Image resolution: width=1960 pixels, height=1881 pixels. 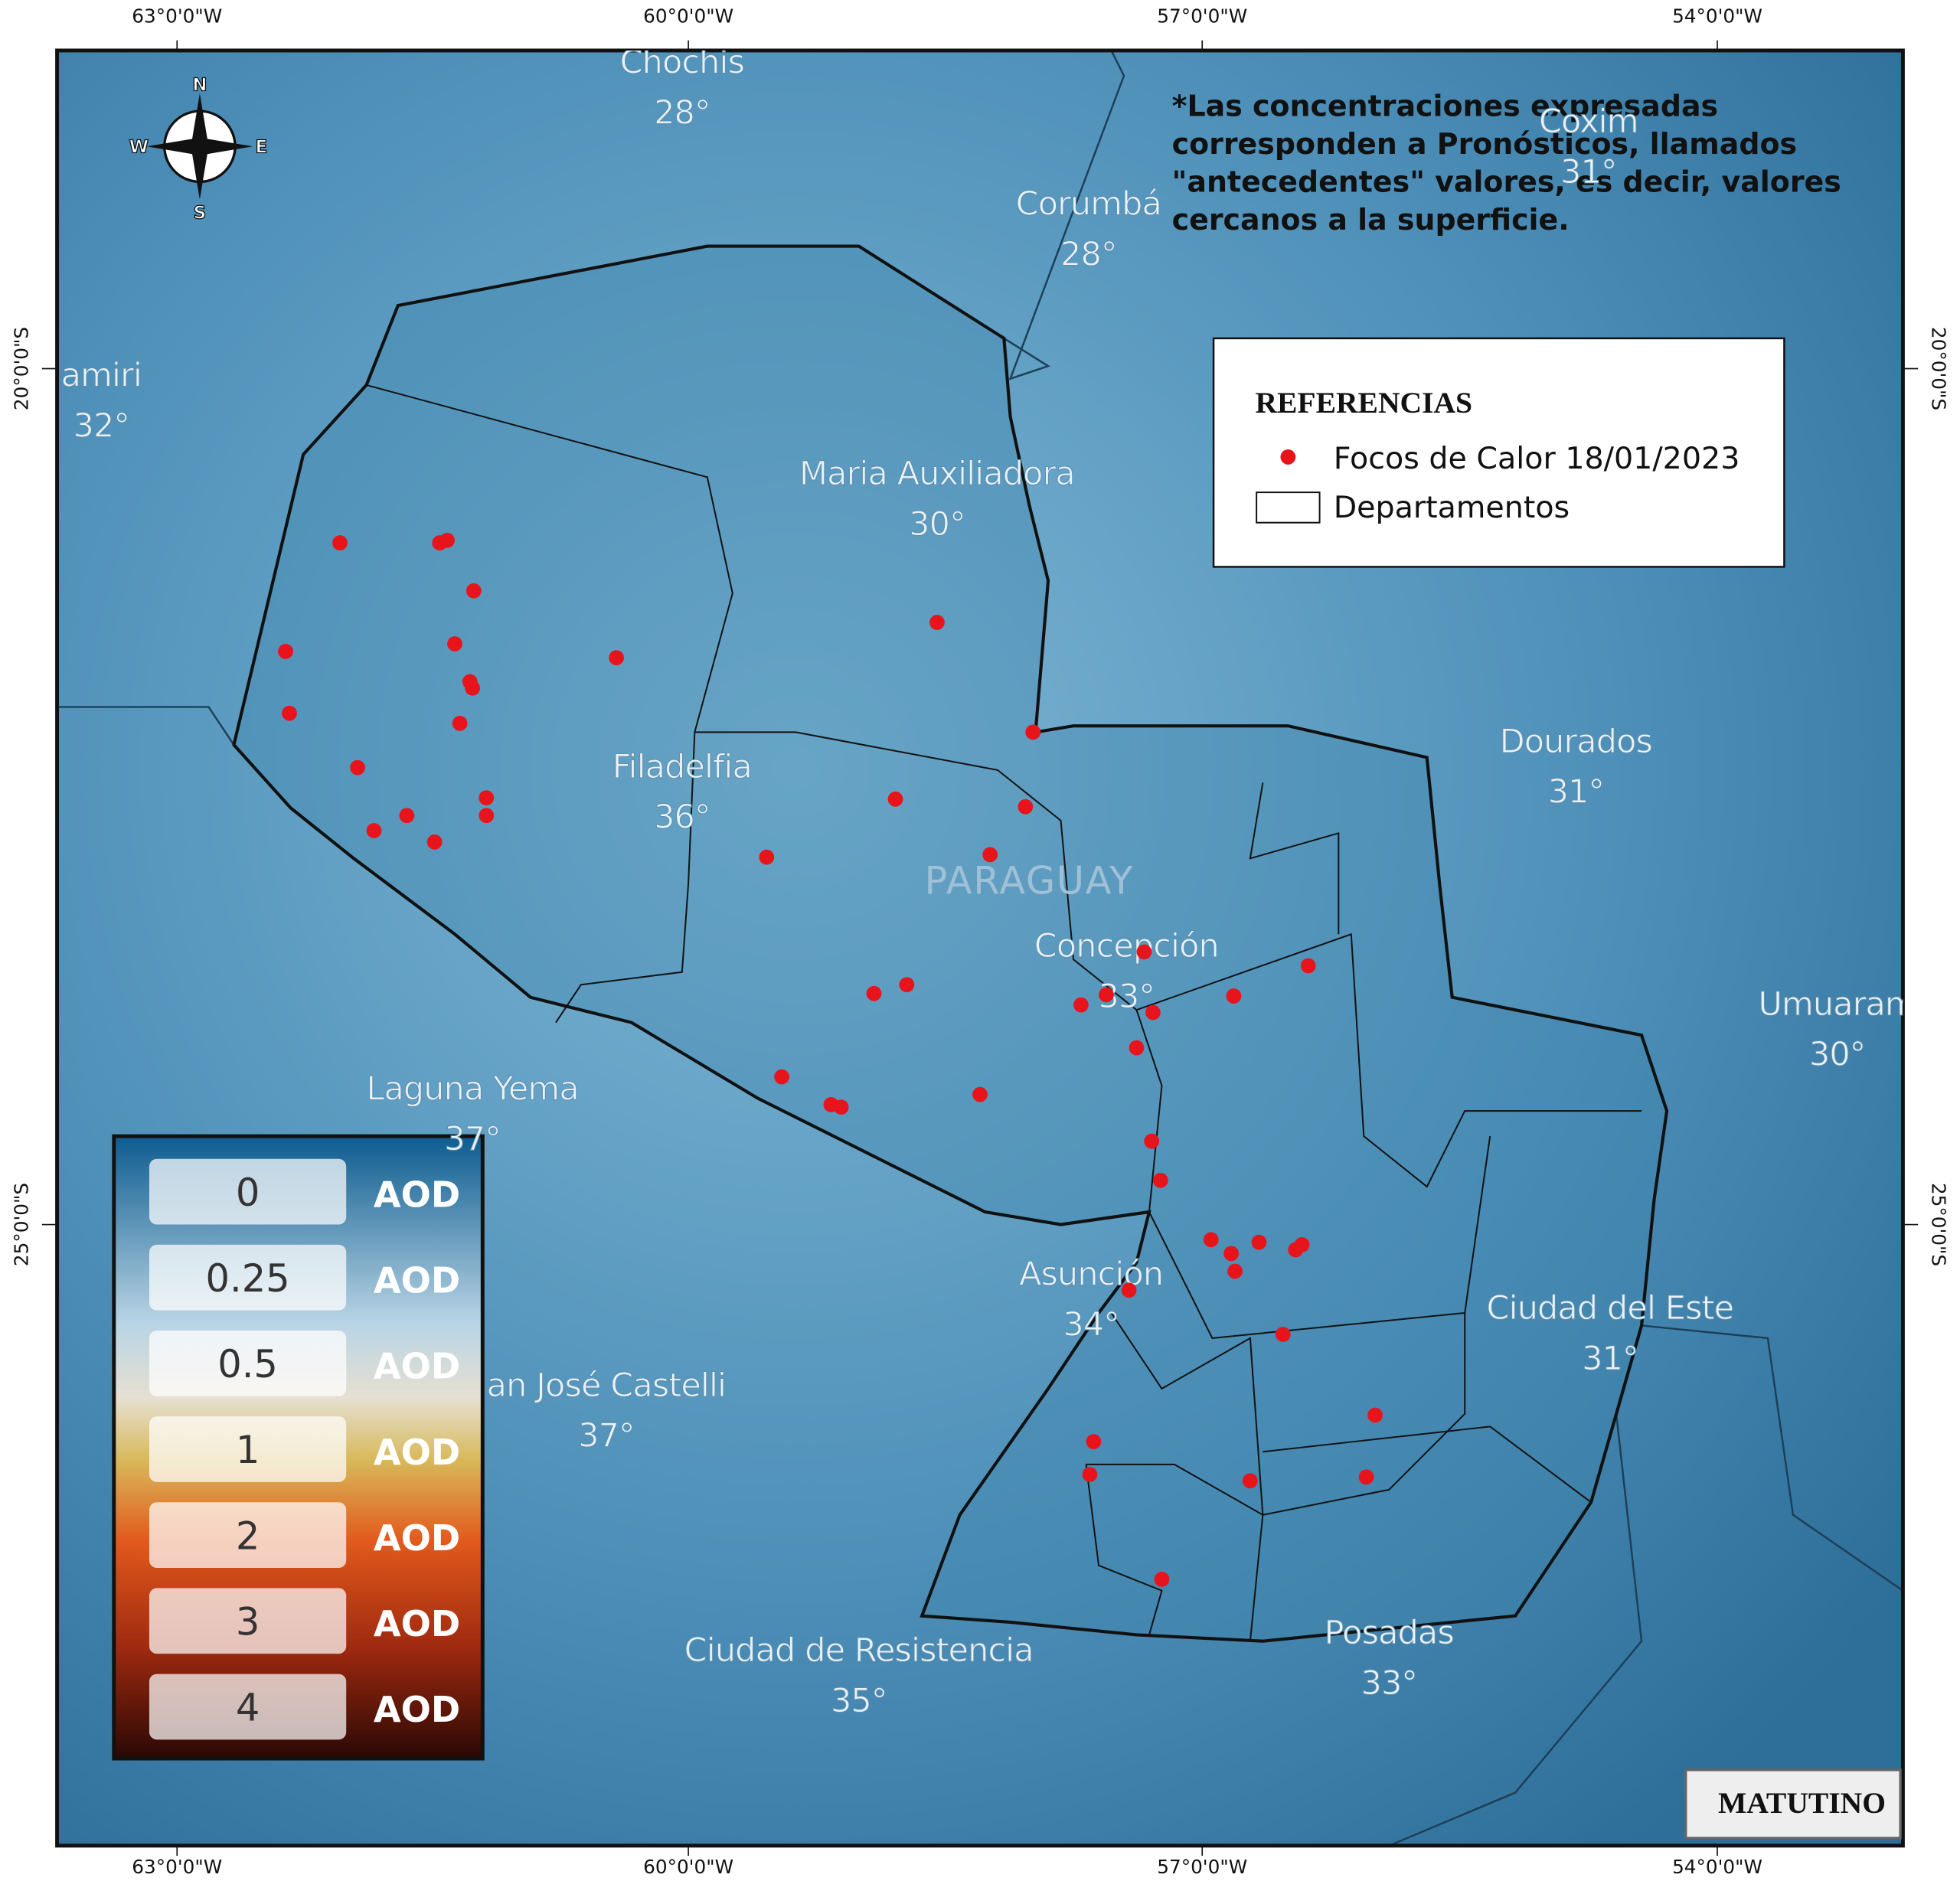 I want to click on aod-legend: 0 AOD 0.25 AOD 0.5 AOD 1 AOD 2 AOD 3 AOD 4 AOD, so click(x=298, y=1447).